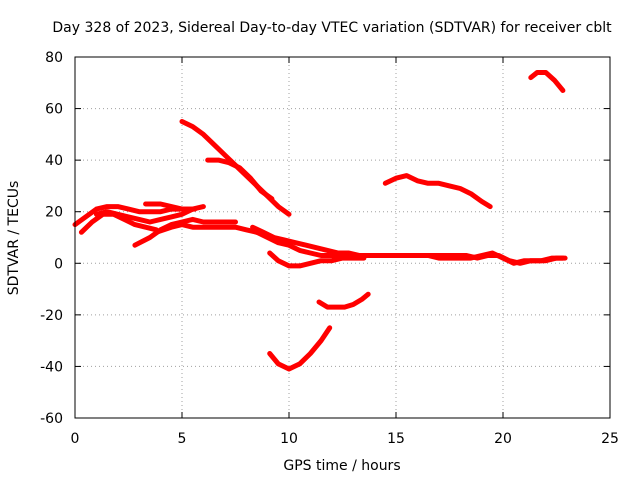 This screenshot has height=480, width=640. What do you see at coordinates (51, 316) in the screenshot?
I see `y-tick-label: -20` at bounding box center [51, 316].